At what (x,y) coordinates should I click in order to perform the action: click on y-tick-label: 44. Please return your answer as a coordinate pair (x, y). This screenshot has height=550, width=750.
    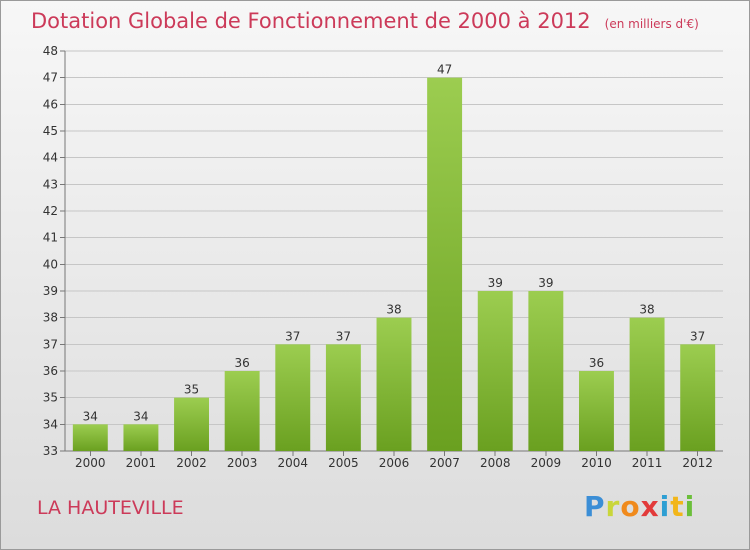
    Looking at the image, I should click on (50, 158).